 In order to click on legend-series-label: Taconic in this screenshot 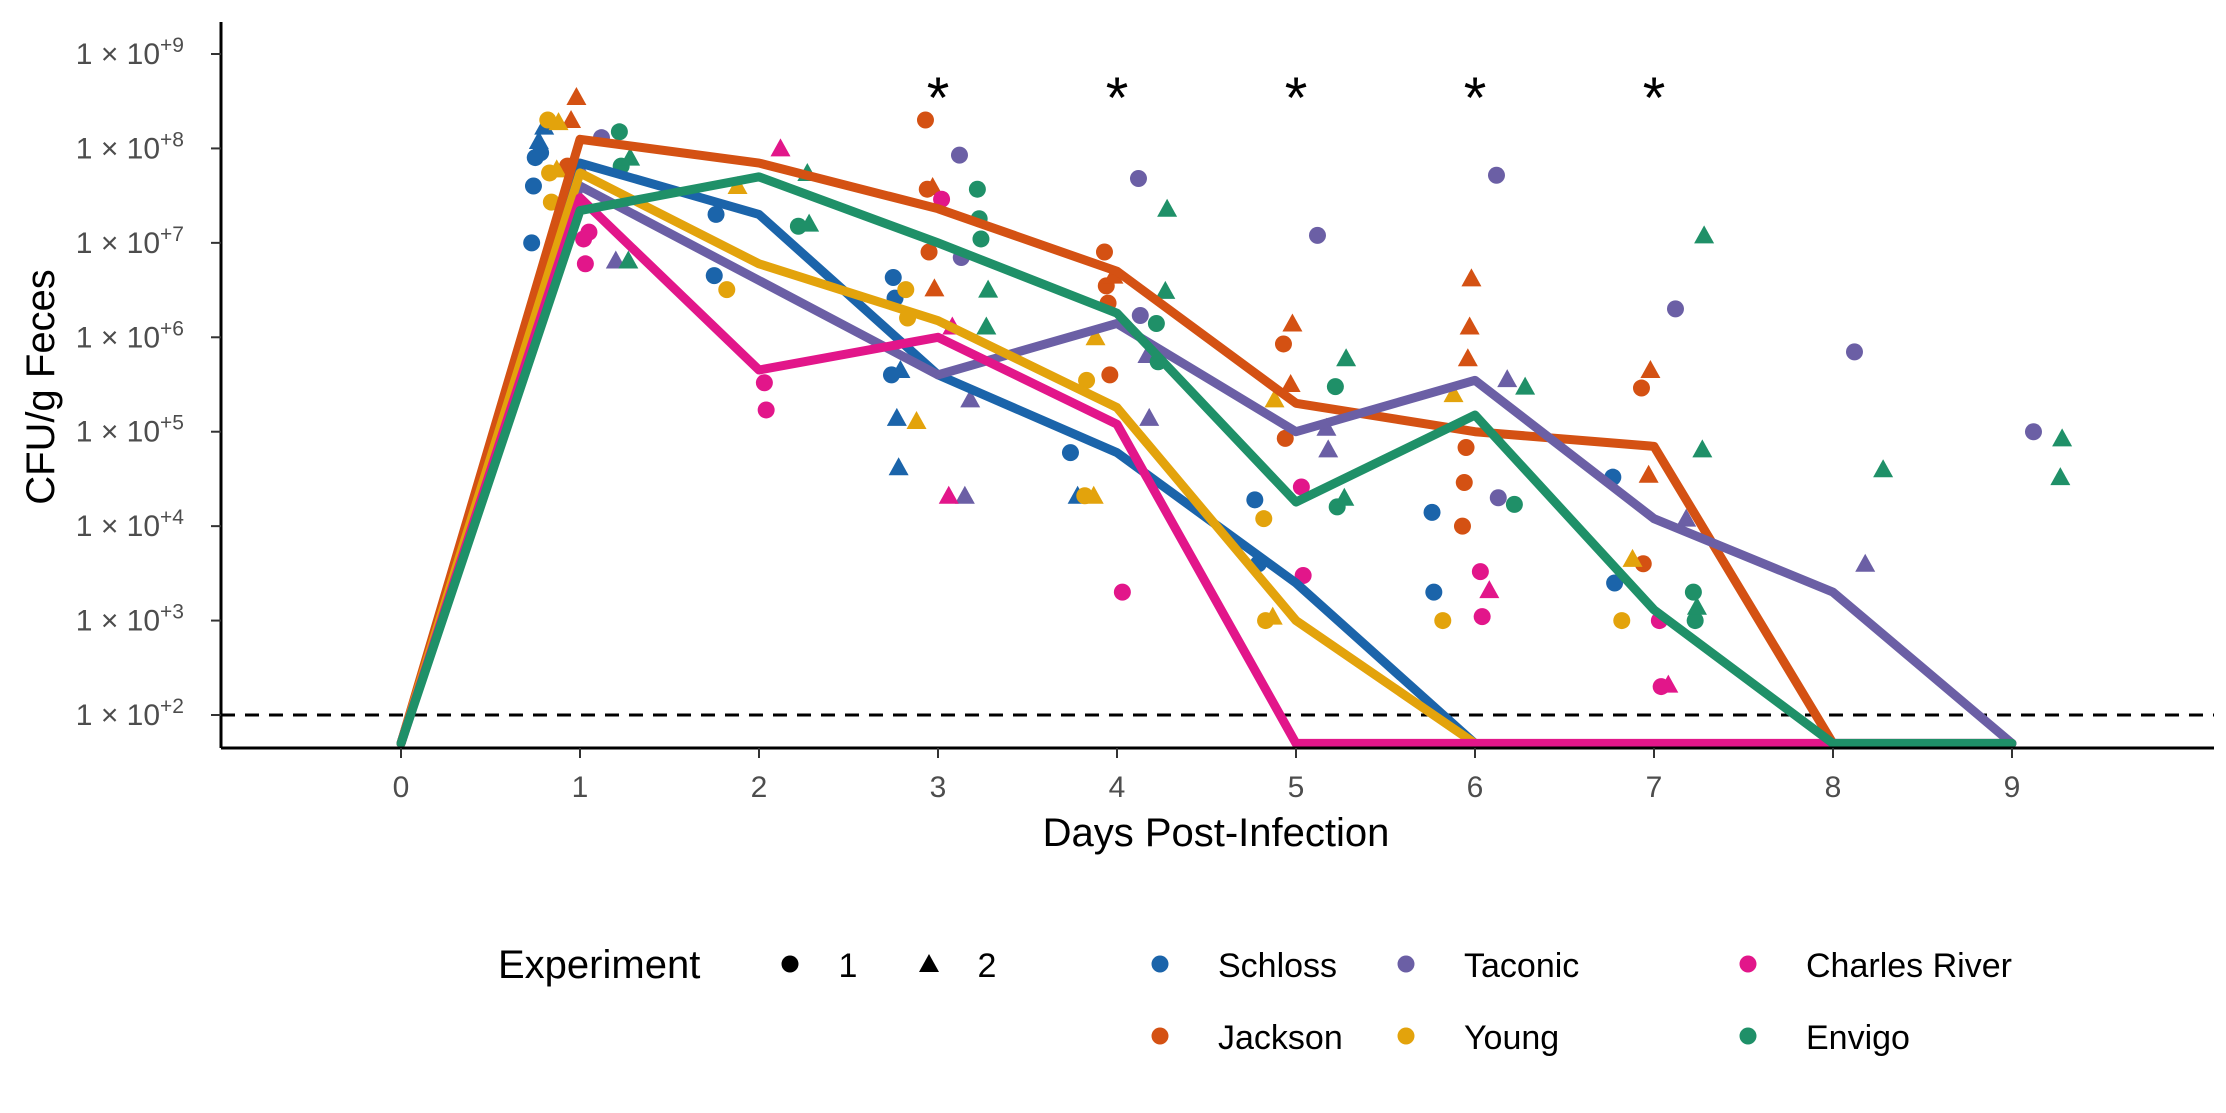, I will do `click(1521, 966)`.